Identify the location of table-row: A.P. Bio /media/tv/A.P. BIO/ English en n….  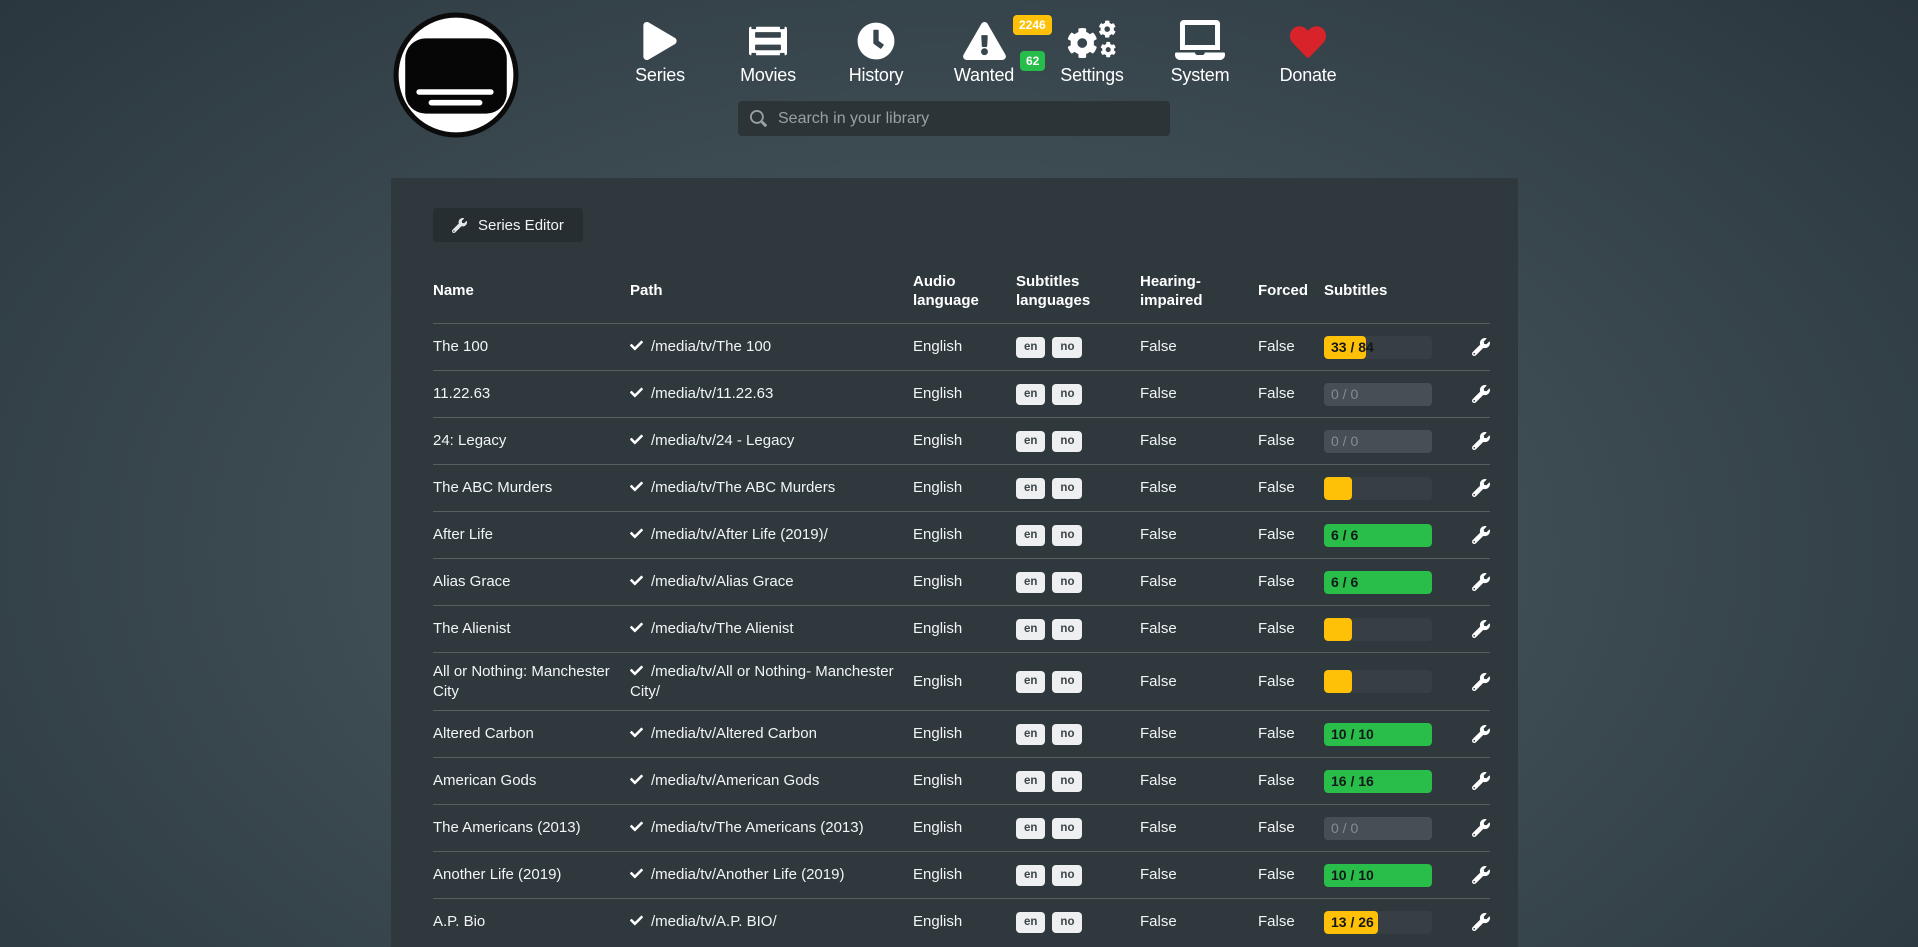
(961, 921).